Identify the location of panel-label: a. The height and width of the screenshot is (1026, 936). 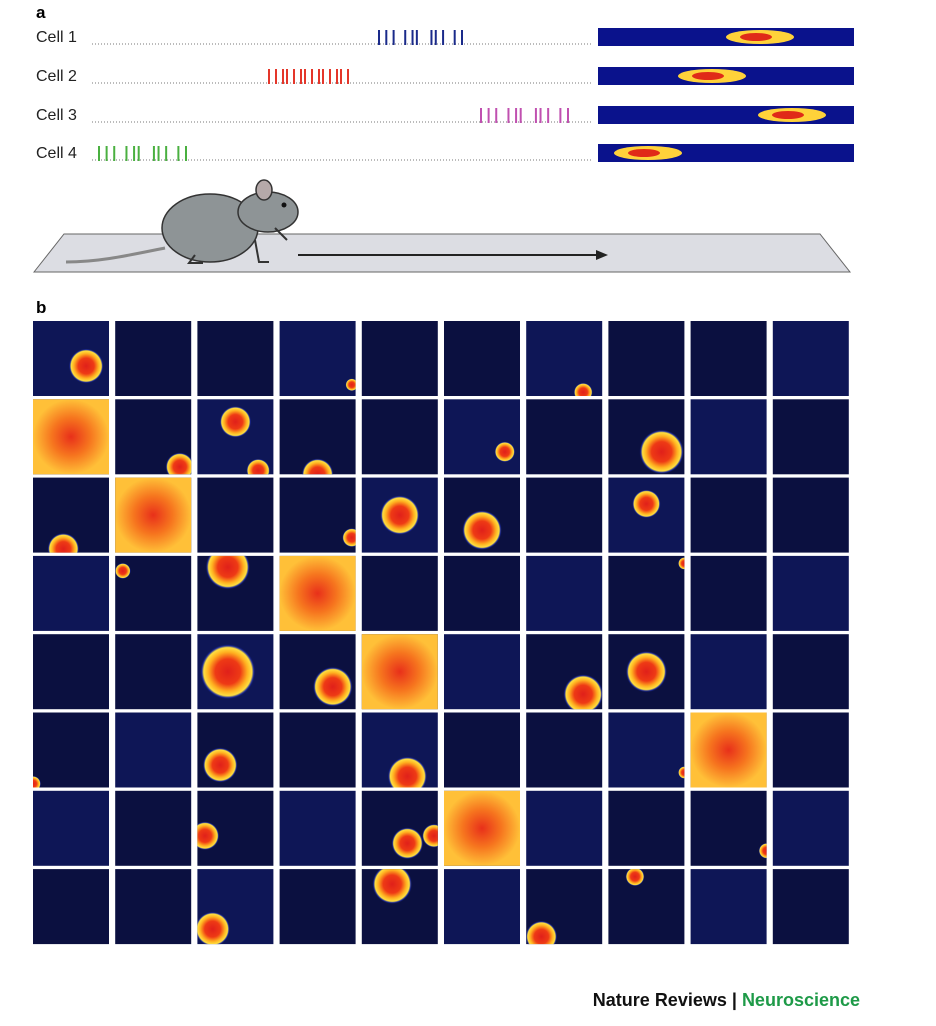
(41, 12).